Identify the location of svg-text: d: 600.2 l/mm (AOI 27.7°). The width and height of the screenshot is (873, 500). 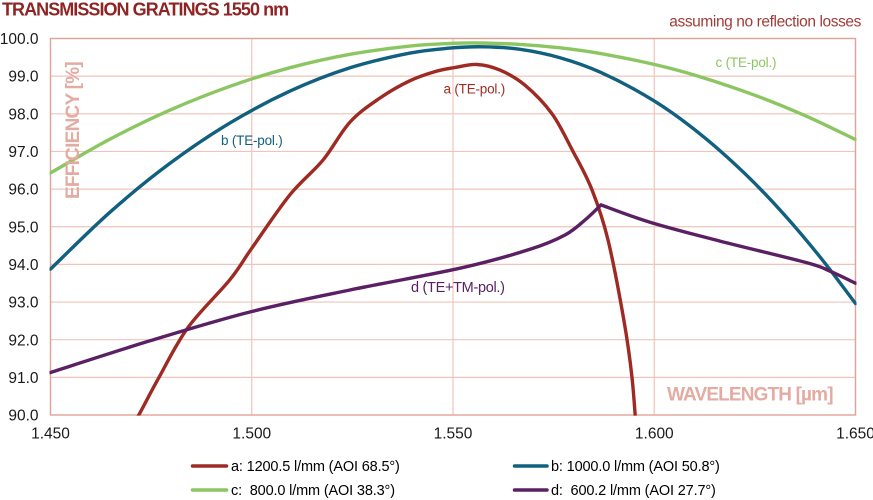
(633, 491).